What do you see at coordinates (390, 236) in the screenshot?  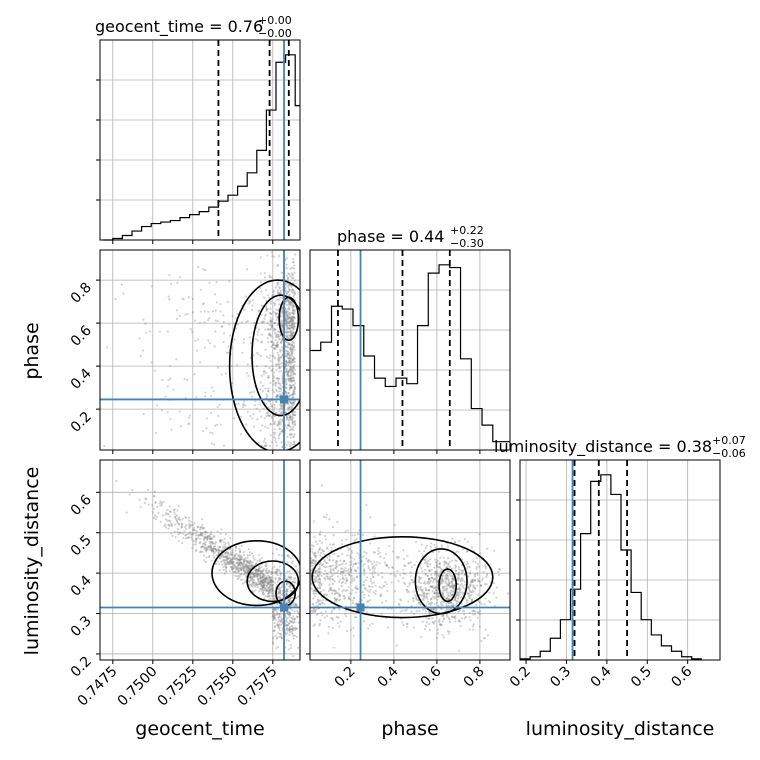 I see `title-phase: phase = 0.44` at bounding box center [390, 236].